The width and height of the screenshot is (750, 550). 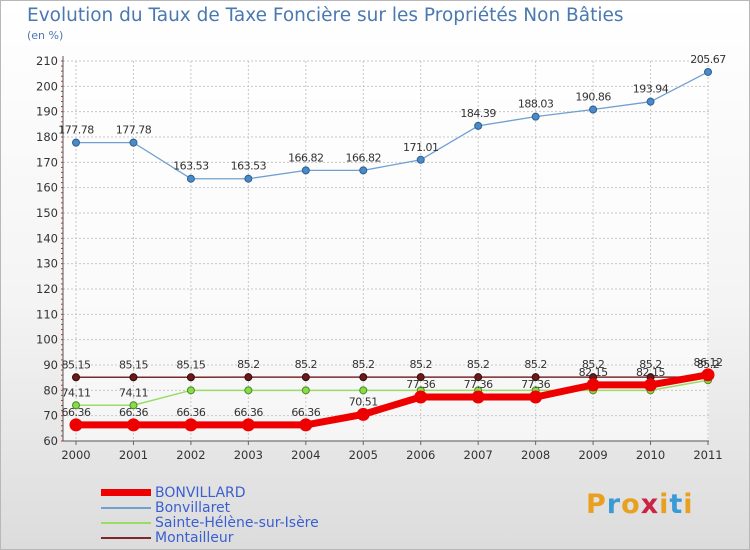 I want to click on proxiti-logo: Proxiti, so click(x=640, y=504).